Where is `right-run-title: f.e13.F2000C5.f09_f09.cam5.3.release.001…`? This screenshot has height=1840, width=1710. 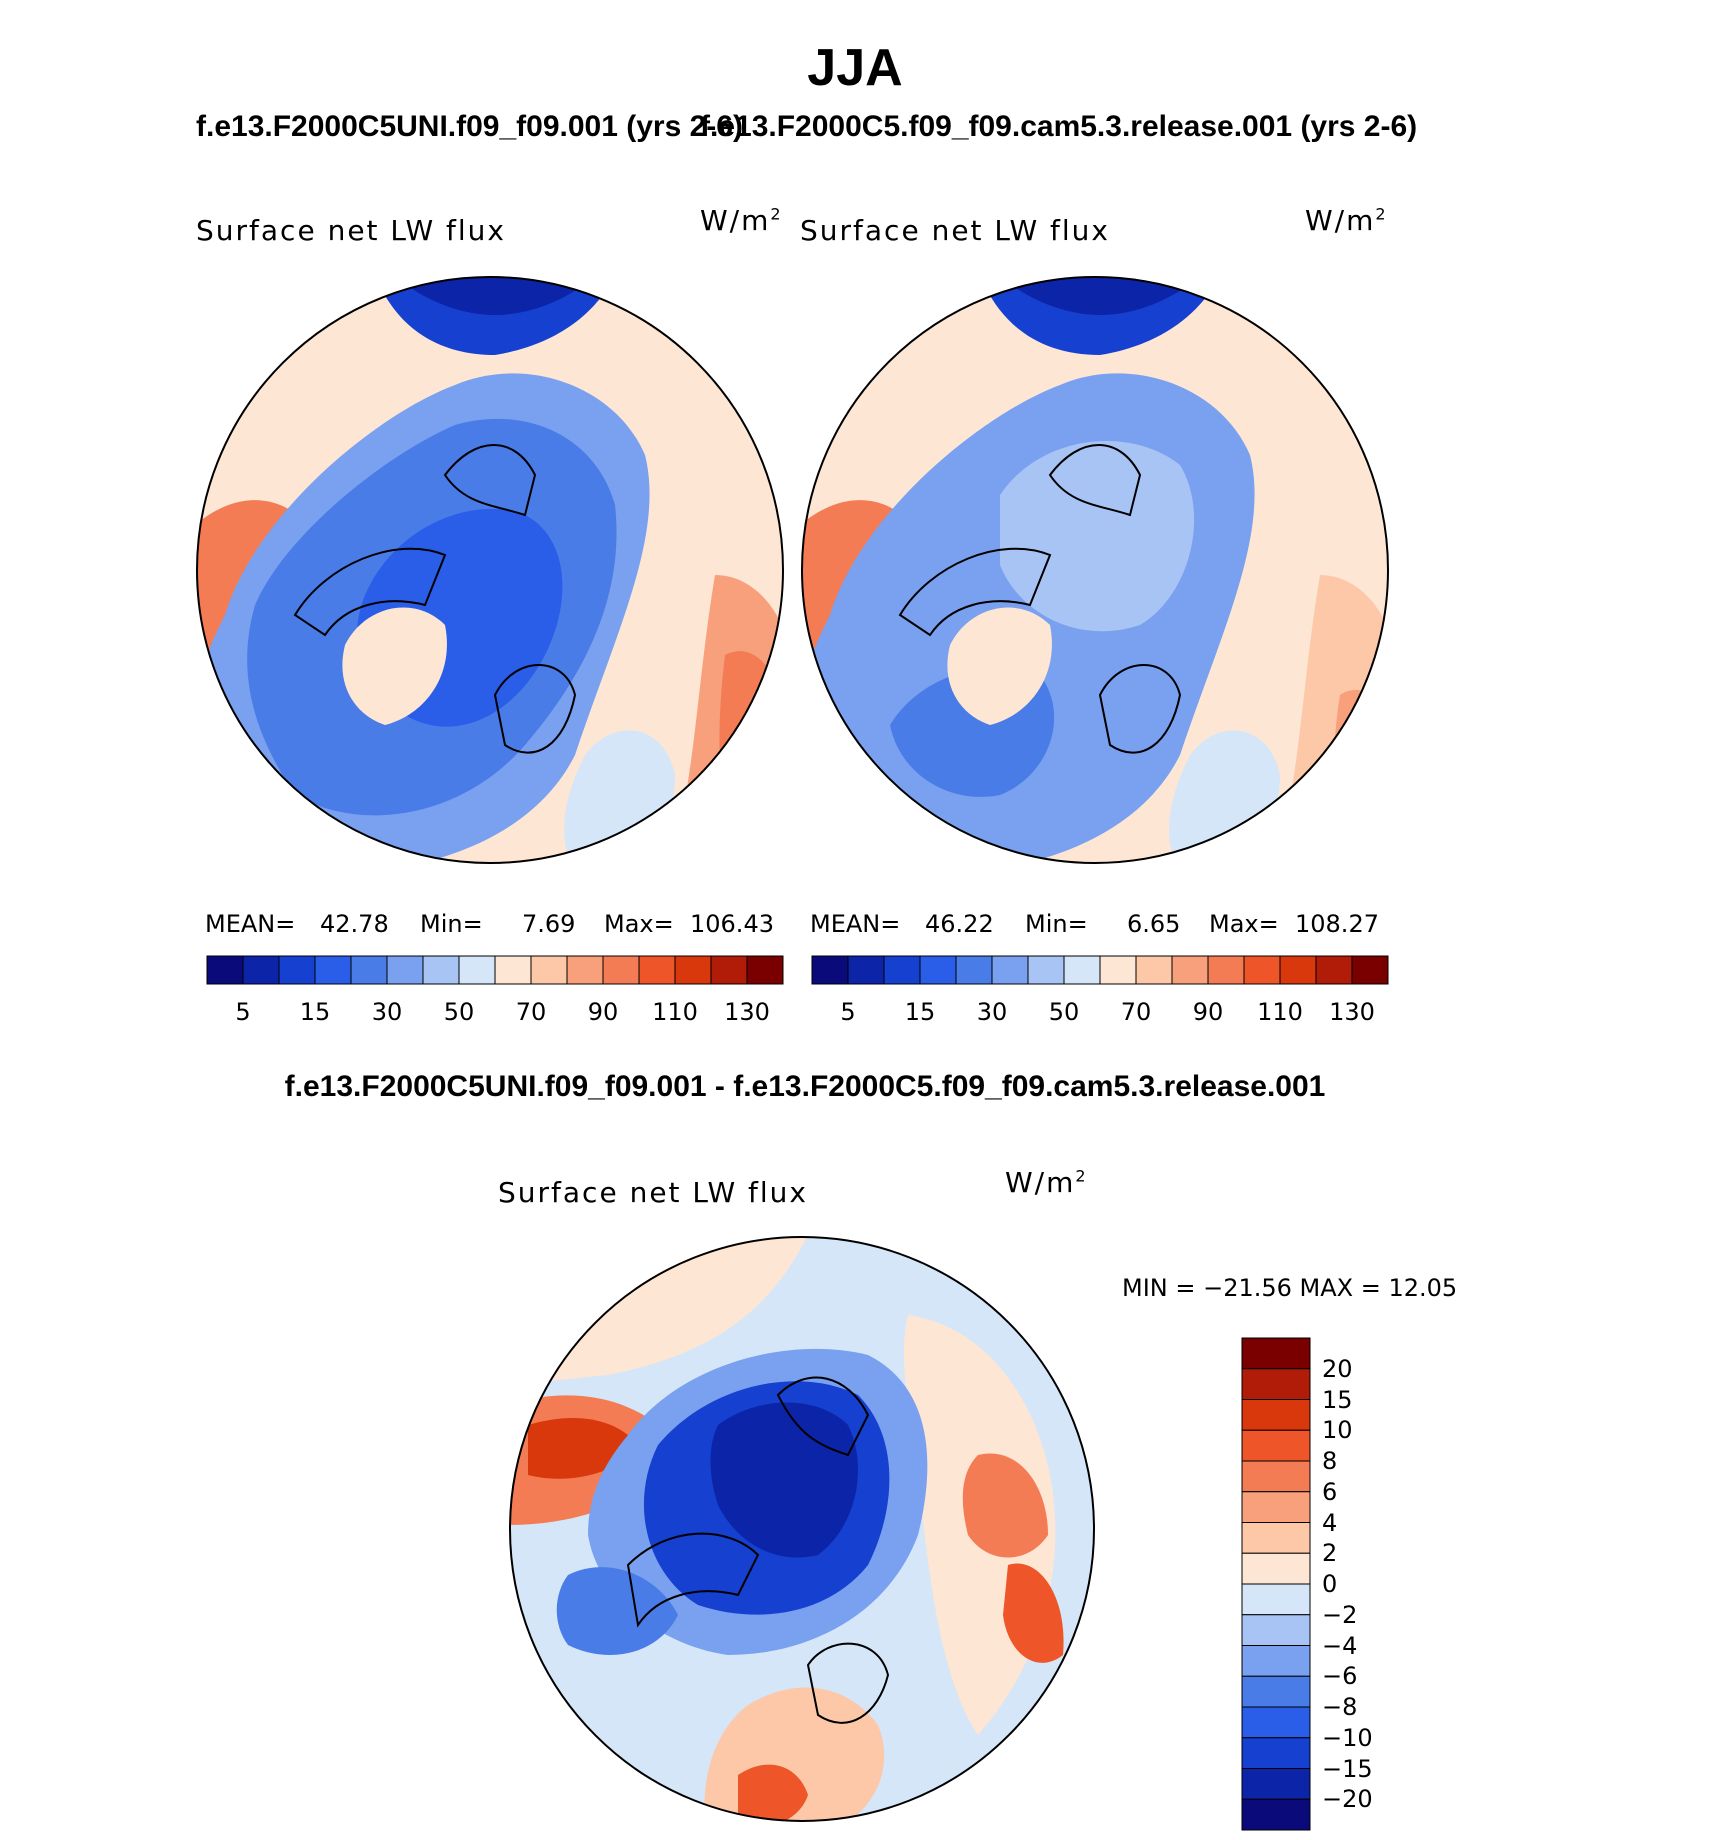
right-run-title: f.e13.F2000C5.f09_f09.cam5.3.release.001… is located at coordinates (1059, 126).